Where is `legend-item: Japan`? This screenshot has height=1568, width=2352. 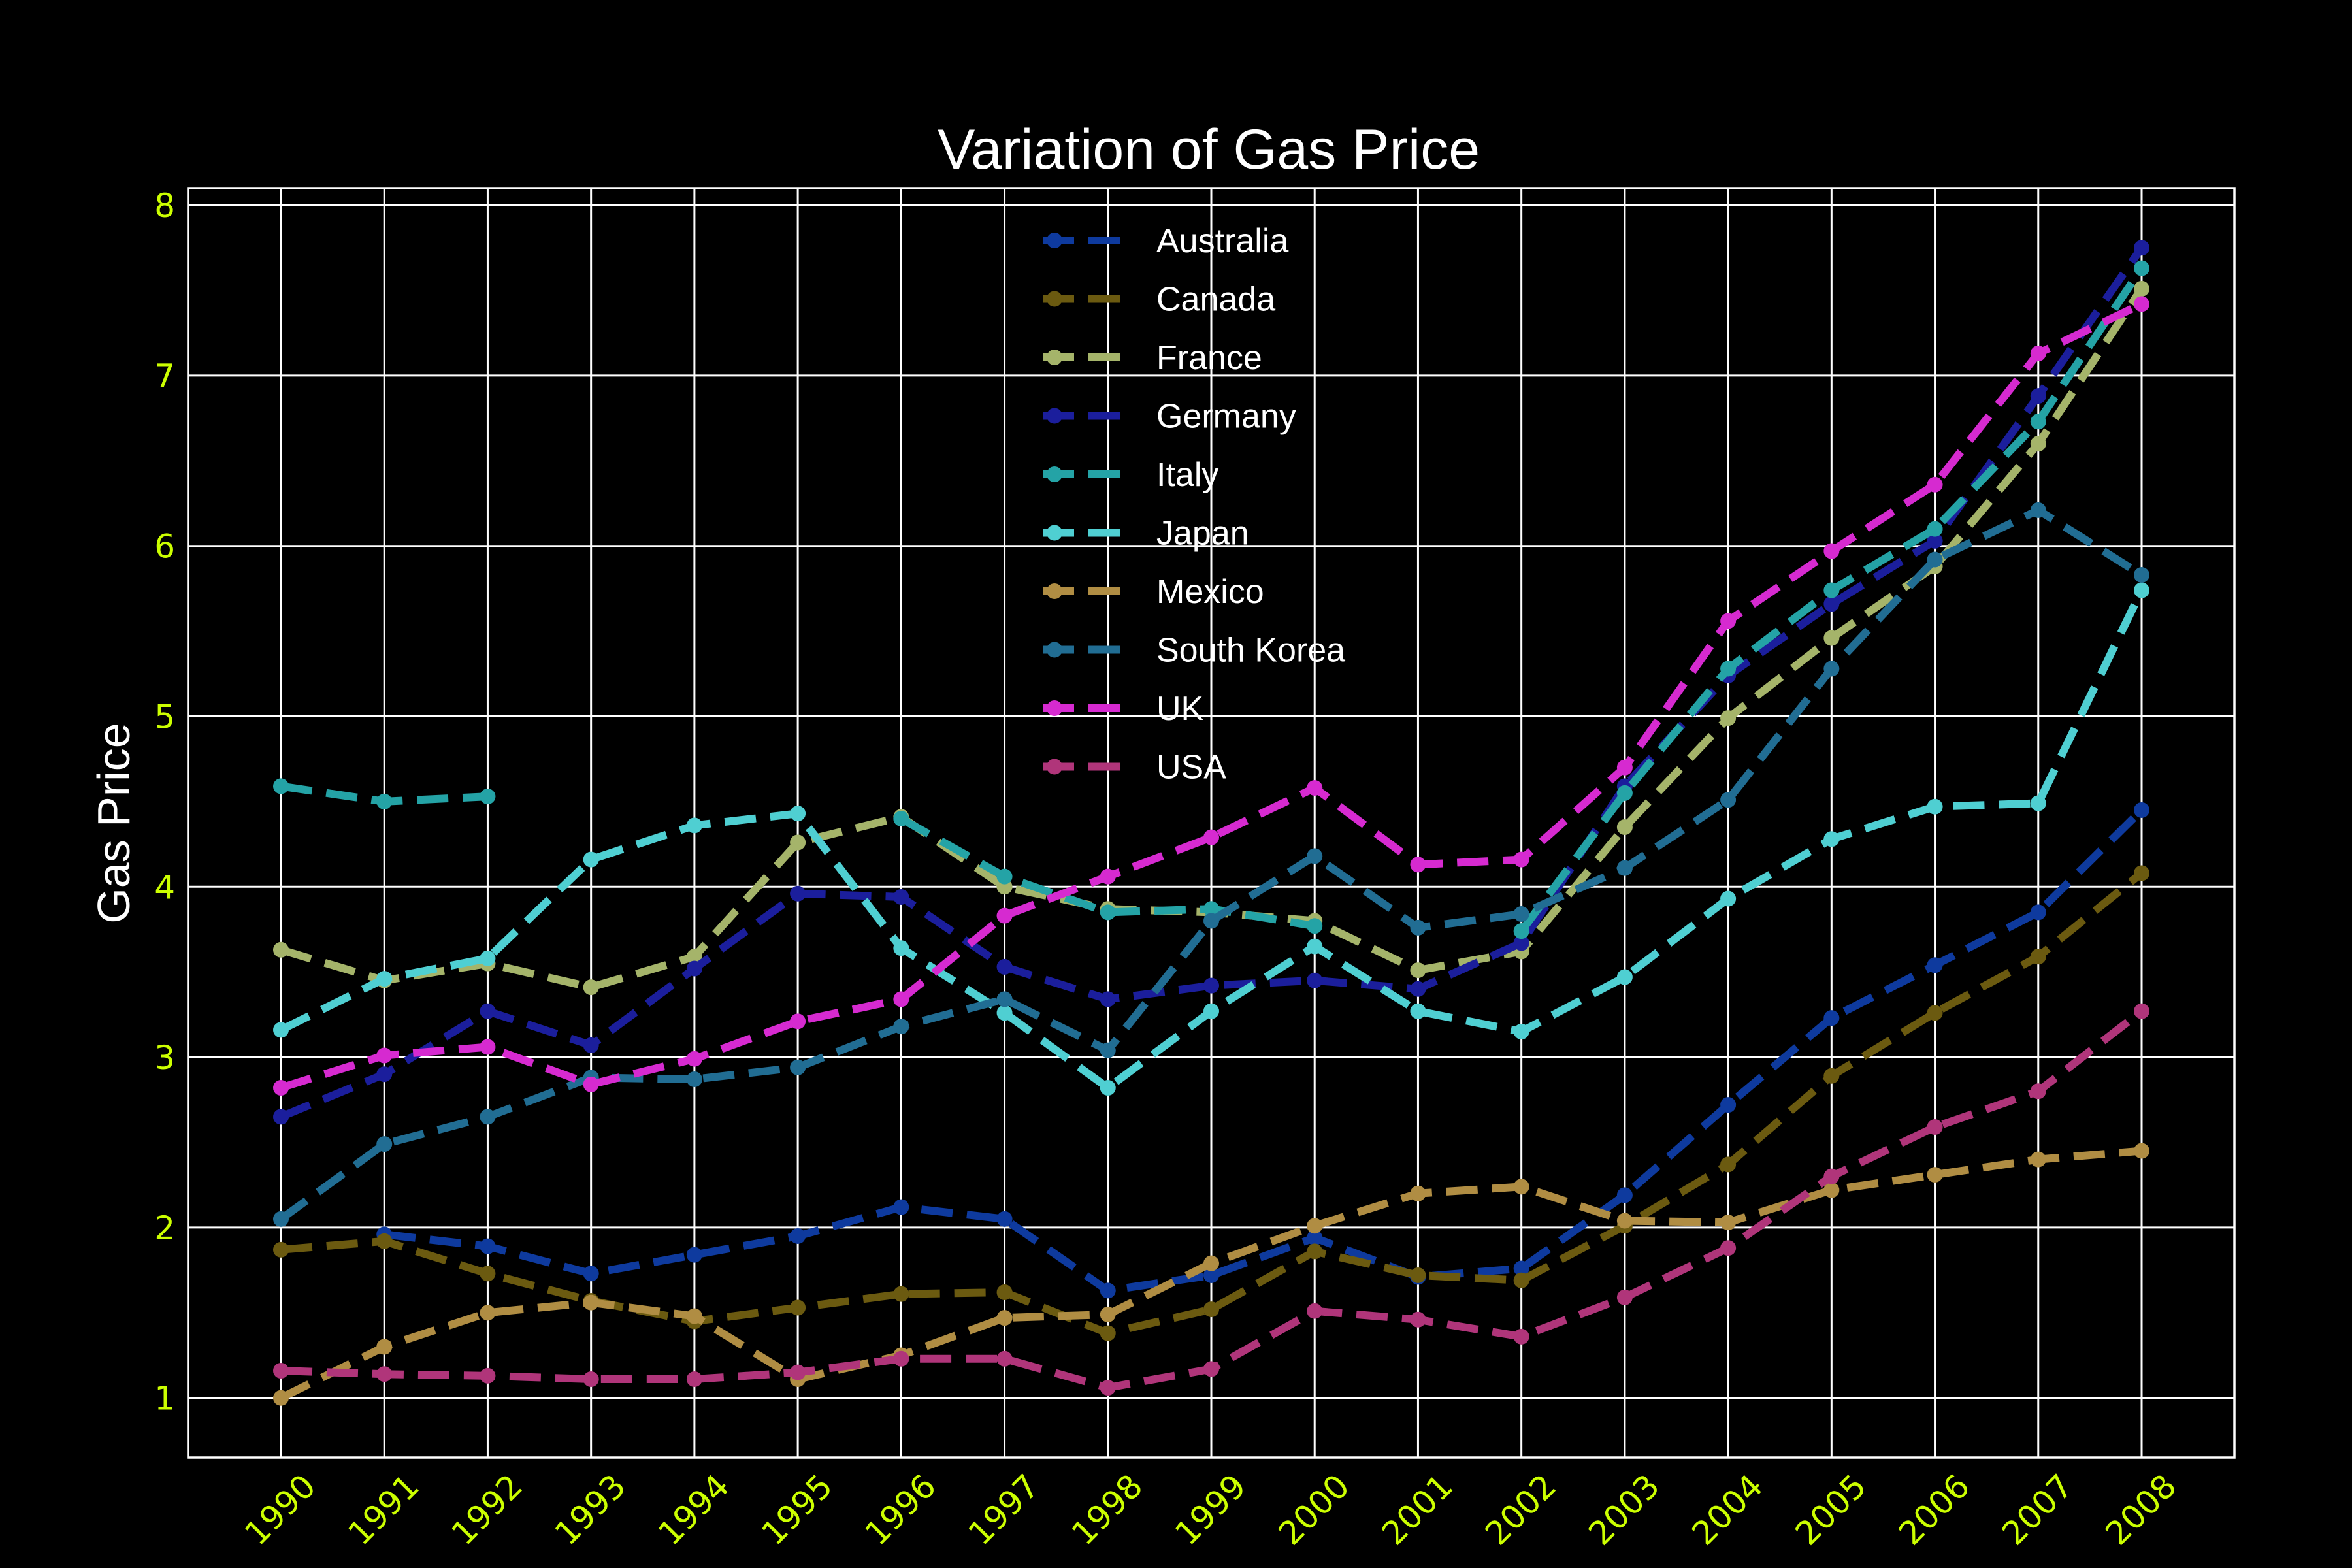
legend-item: Japan is located at coordinates (1146, 534).